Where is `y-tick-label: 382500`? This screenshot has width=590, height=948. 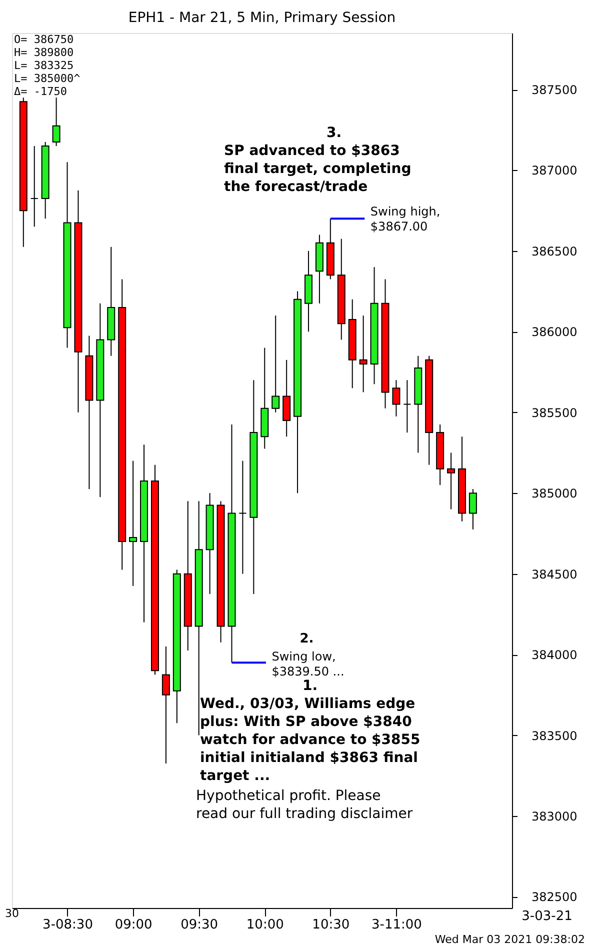 y-tick-label: 382500 is located at coordinates (555, 897).